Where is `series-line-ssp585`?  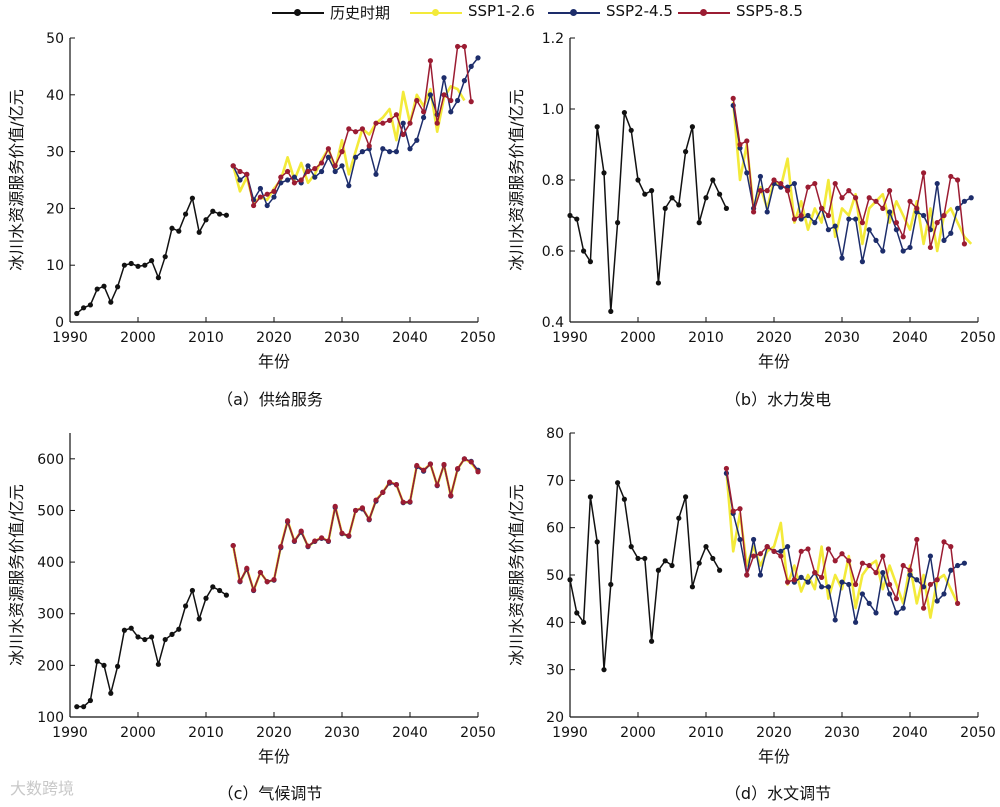
series-line-ssp585 is located at coordinates (355, 524).